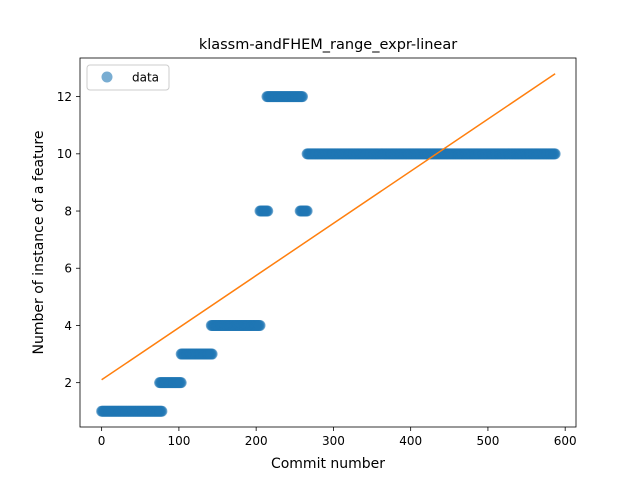 The width and height of the screenshot is (640, 480). What do you see at coordinates (64, 154) in the screenshot?
I see `y-tick-label: 10` at bounding box center [64, 154].